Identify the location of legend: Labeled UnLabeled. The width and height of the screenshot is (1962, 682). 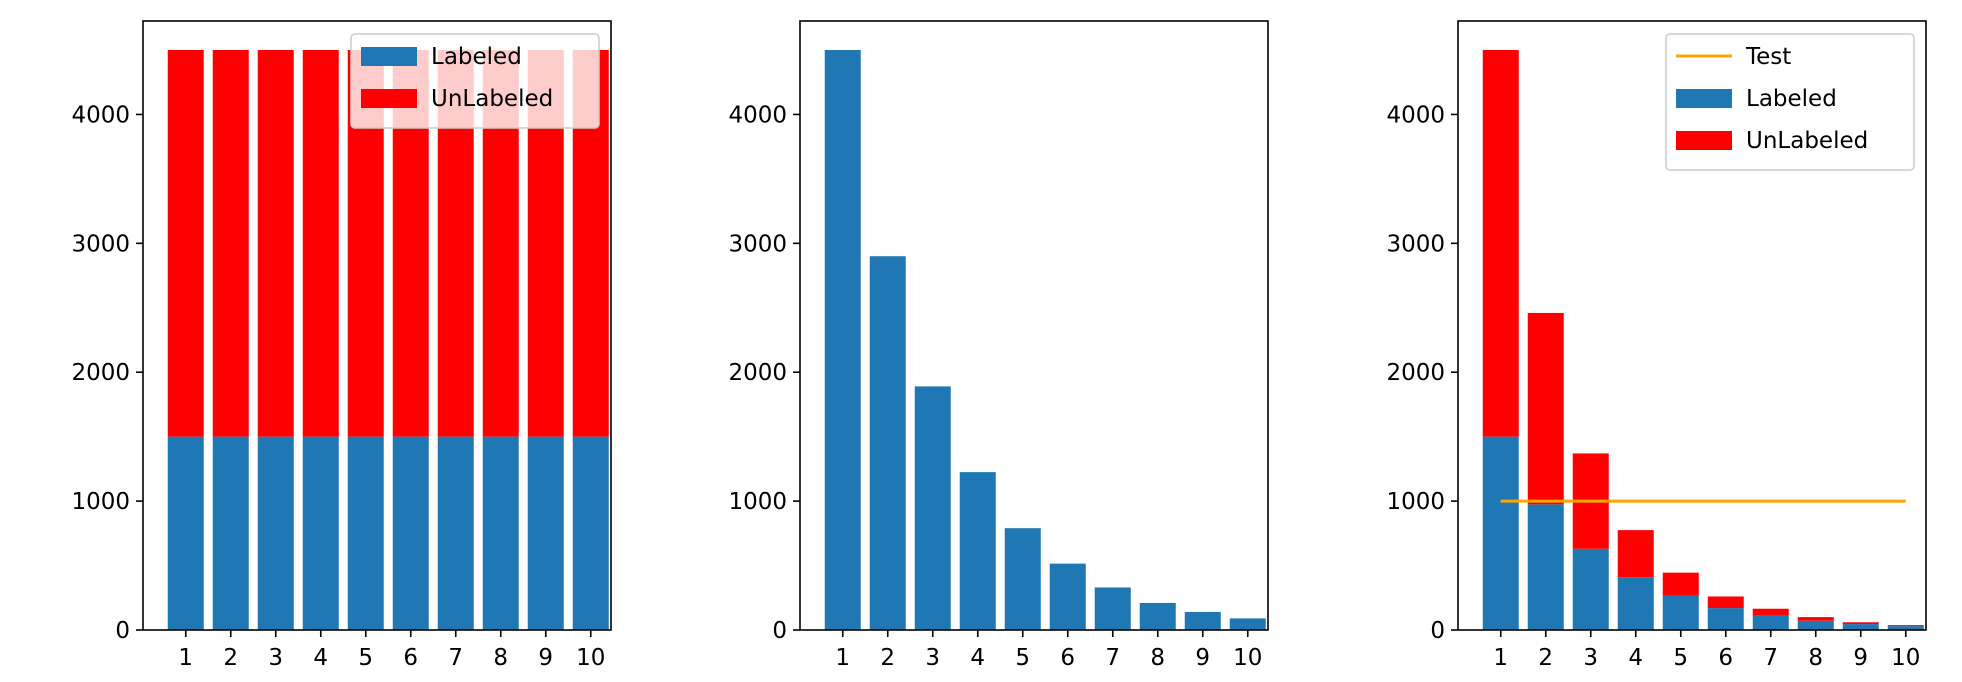
(475, 81).